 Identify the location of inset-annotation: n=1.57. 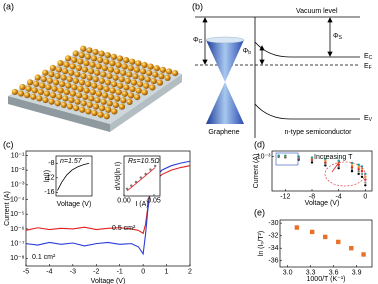
(71, 161).